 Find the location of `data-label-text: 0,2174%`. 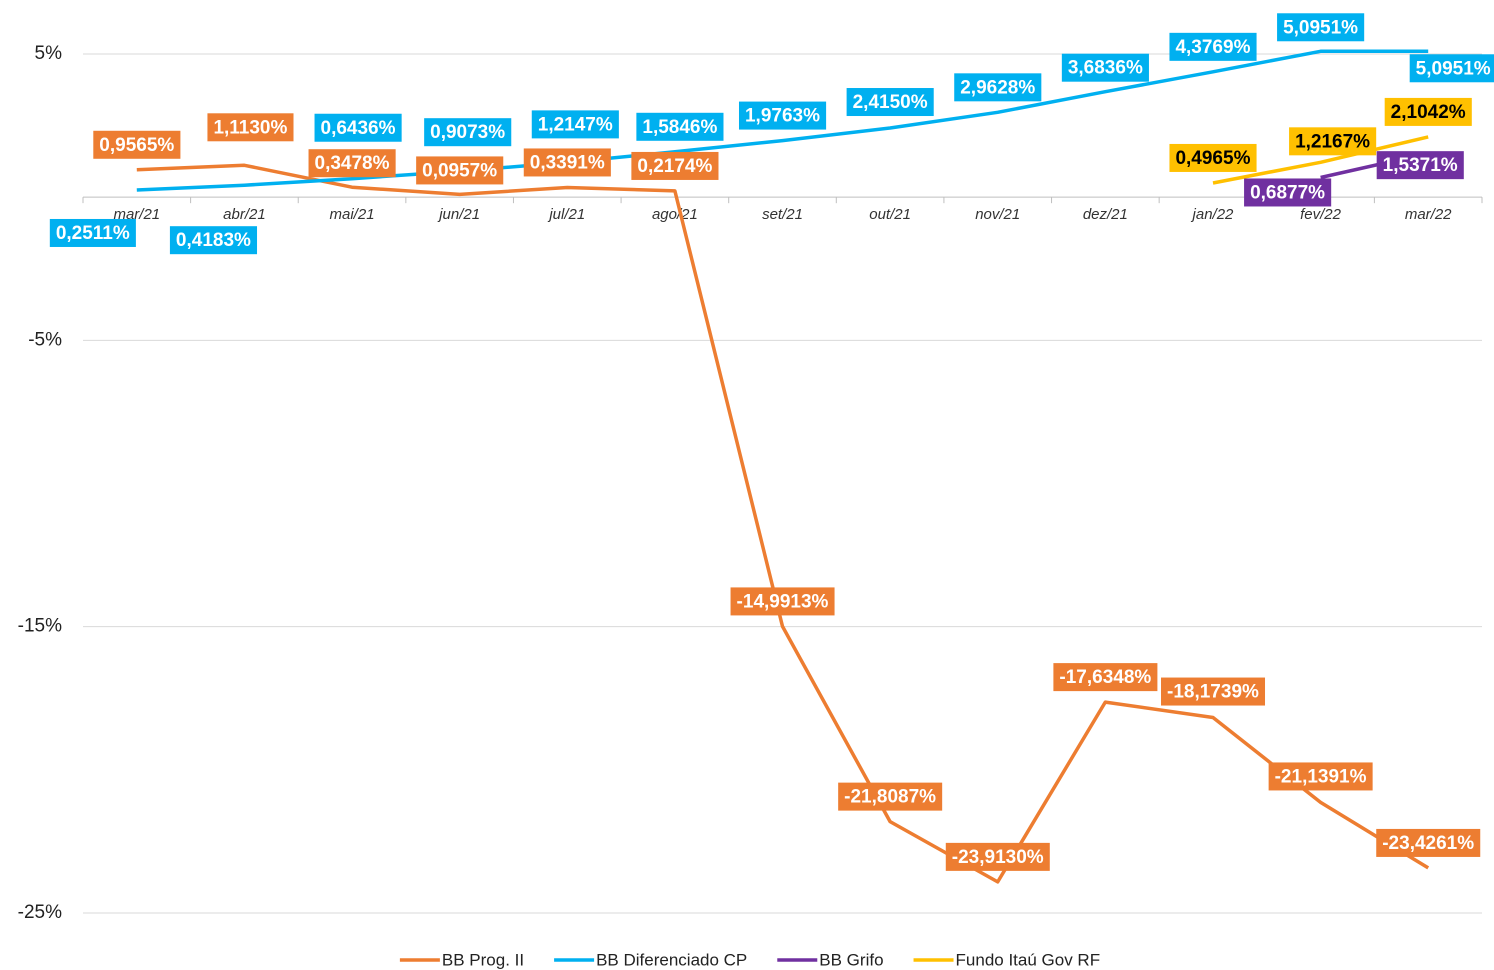

data-label-text: 0,2174% is located at coordinates (674, 166).